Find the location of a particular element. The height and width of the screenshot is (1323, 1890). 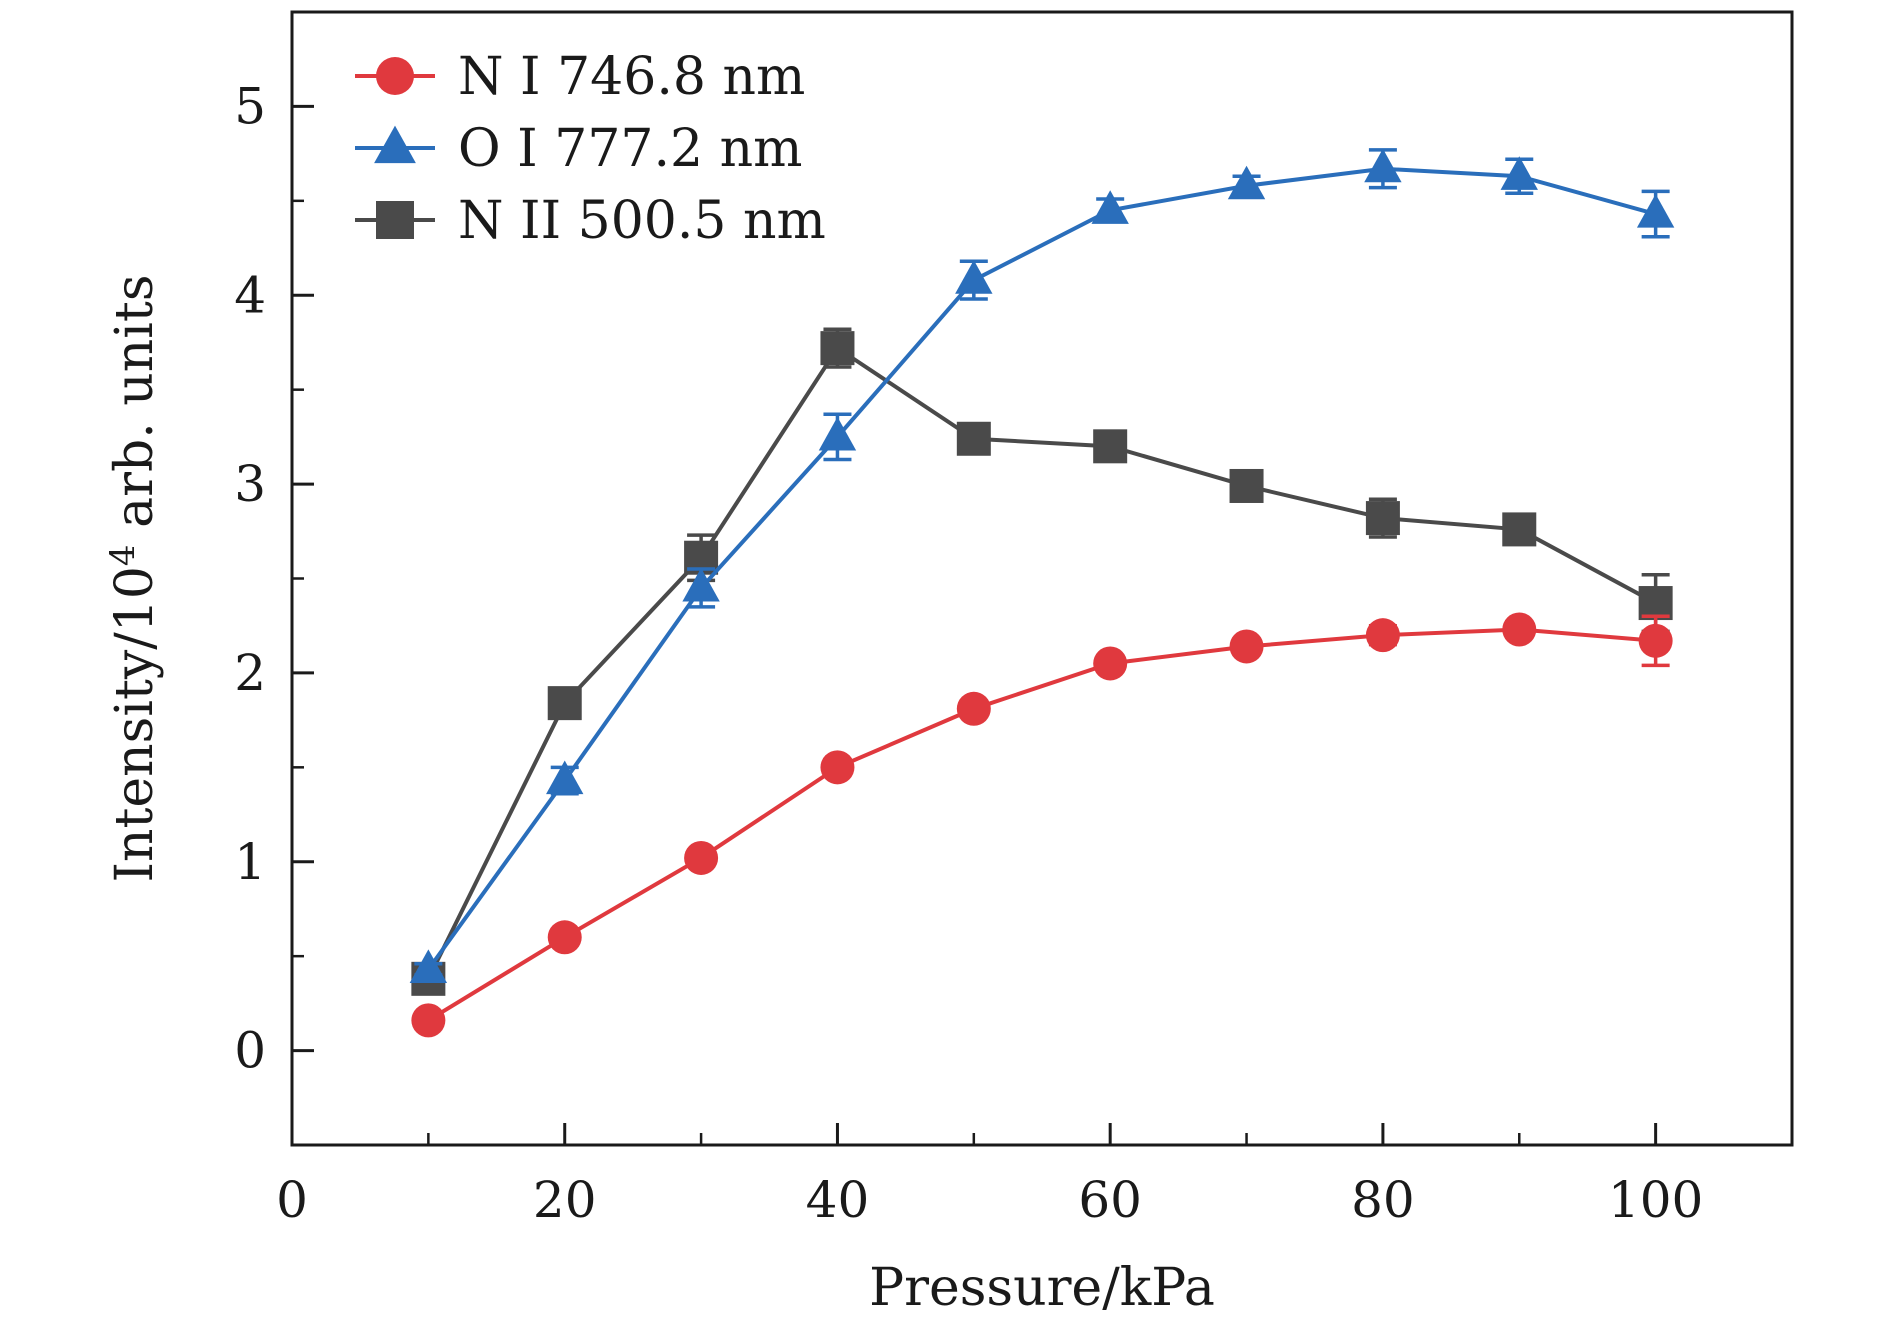

legend-label: O I 777.2 nm is located at coordinates (630, 149).